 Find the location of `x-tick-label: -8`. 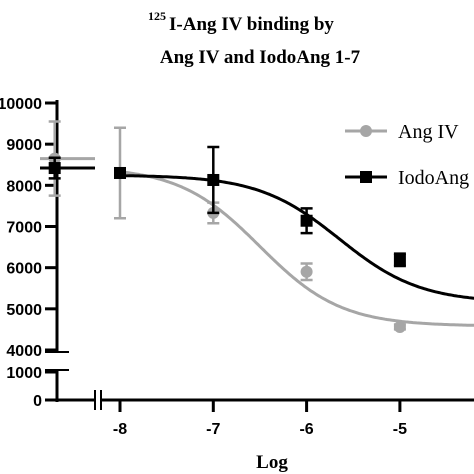

x-tick-label: -8 is located at coordinates (120, 429).